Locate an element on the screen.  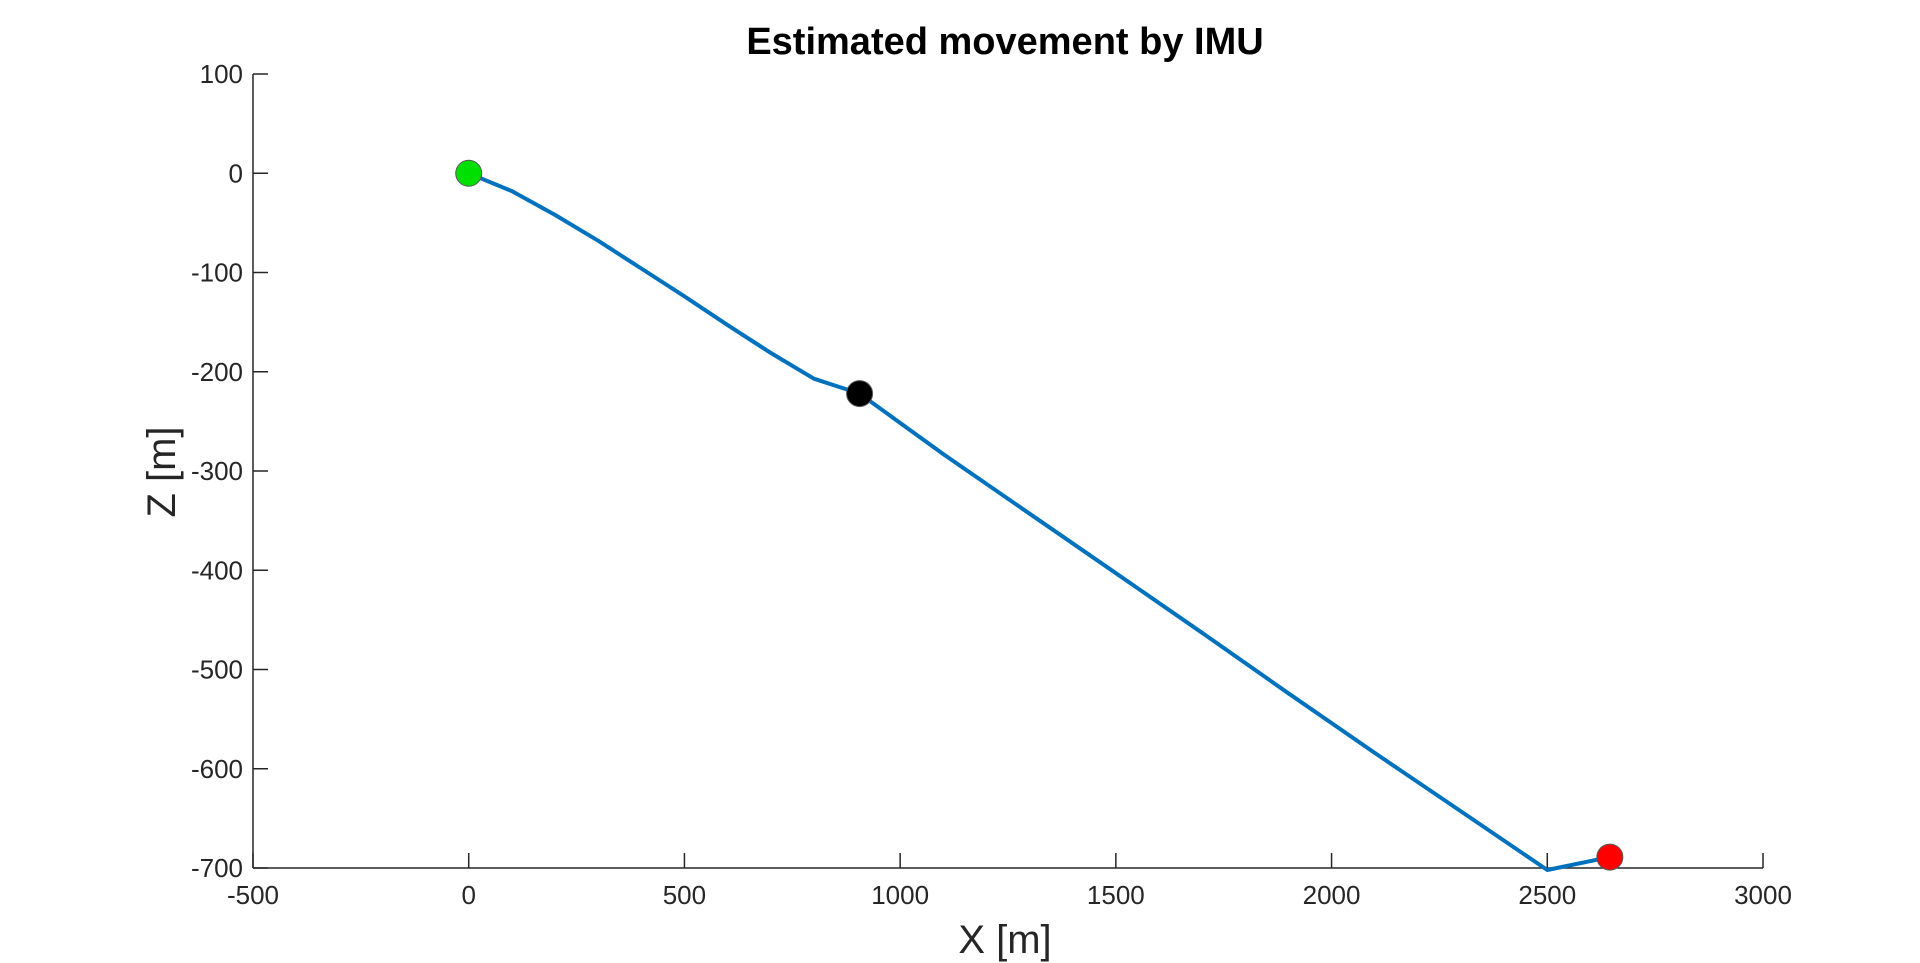
y-tick-label: -600 is located at coordinates (217, 769).